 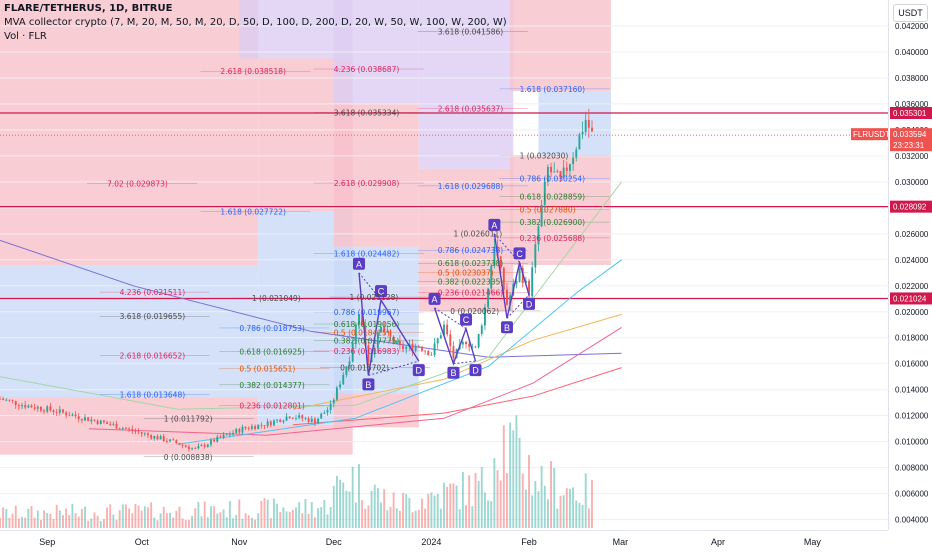 I want to click on resistance-price-label: 0.035301, so click(x=910, y=113).